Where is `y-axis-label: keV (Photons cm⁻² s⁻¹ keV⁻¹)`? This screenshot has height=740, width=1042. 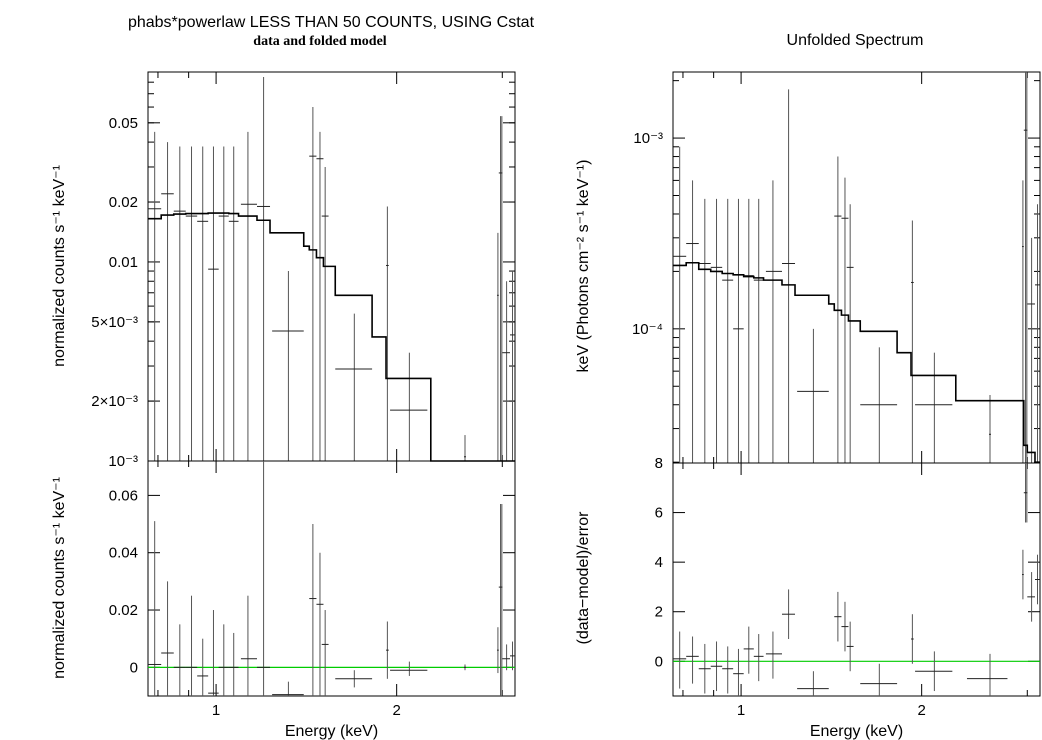
y-axis-label: keV (Photons cm⁻² s⁻¹ keV⁻¹) is located at coordinates (583, 266).